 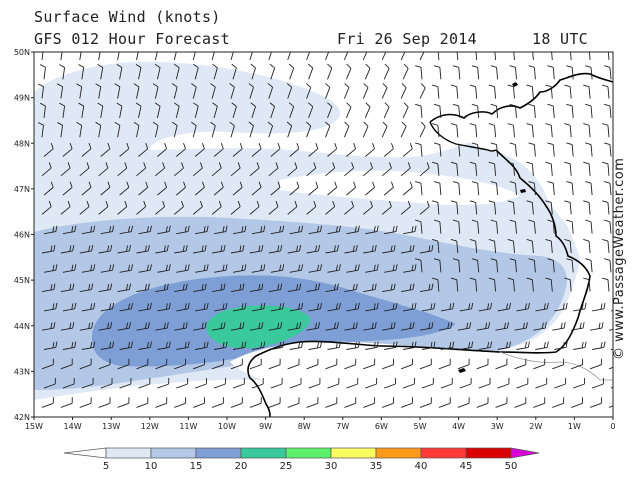 I want to click on lon-label: 8W, so click(x=304, y=426).